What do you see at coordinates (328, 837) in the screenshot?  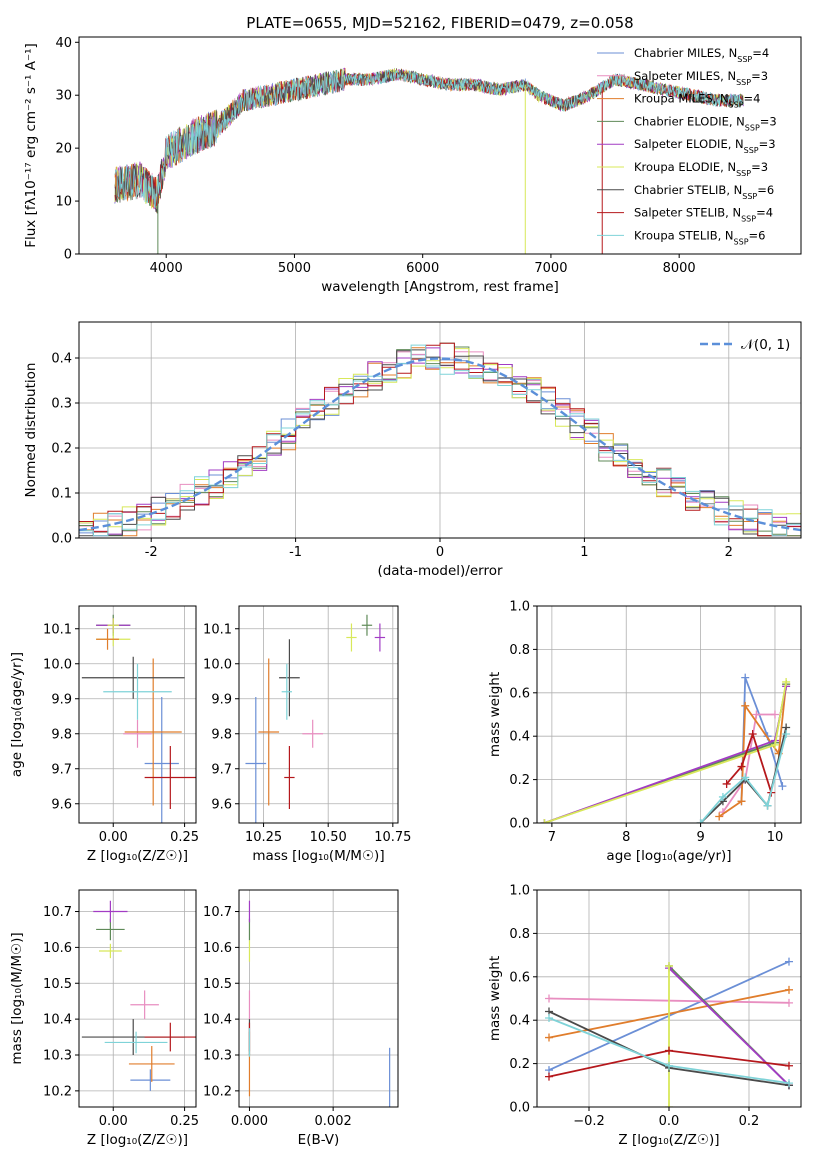 I see `x-tick-label: 10.50` at bounding box center [328, 837].